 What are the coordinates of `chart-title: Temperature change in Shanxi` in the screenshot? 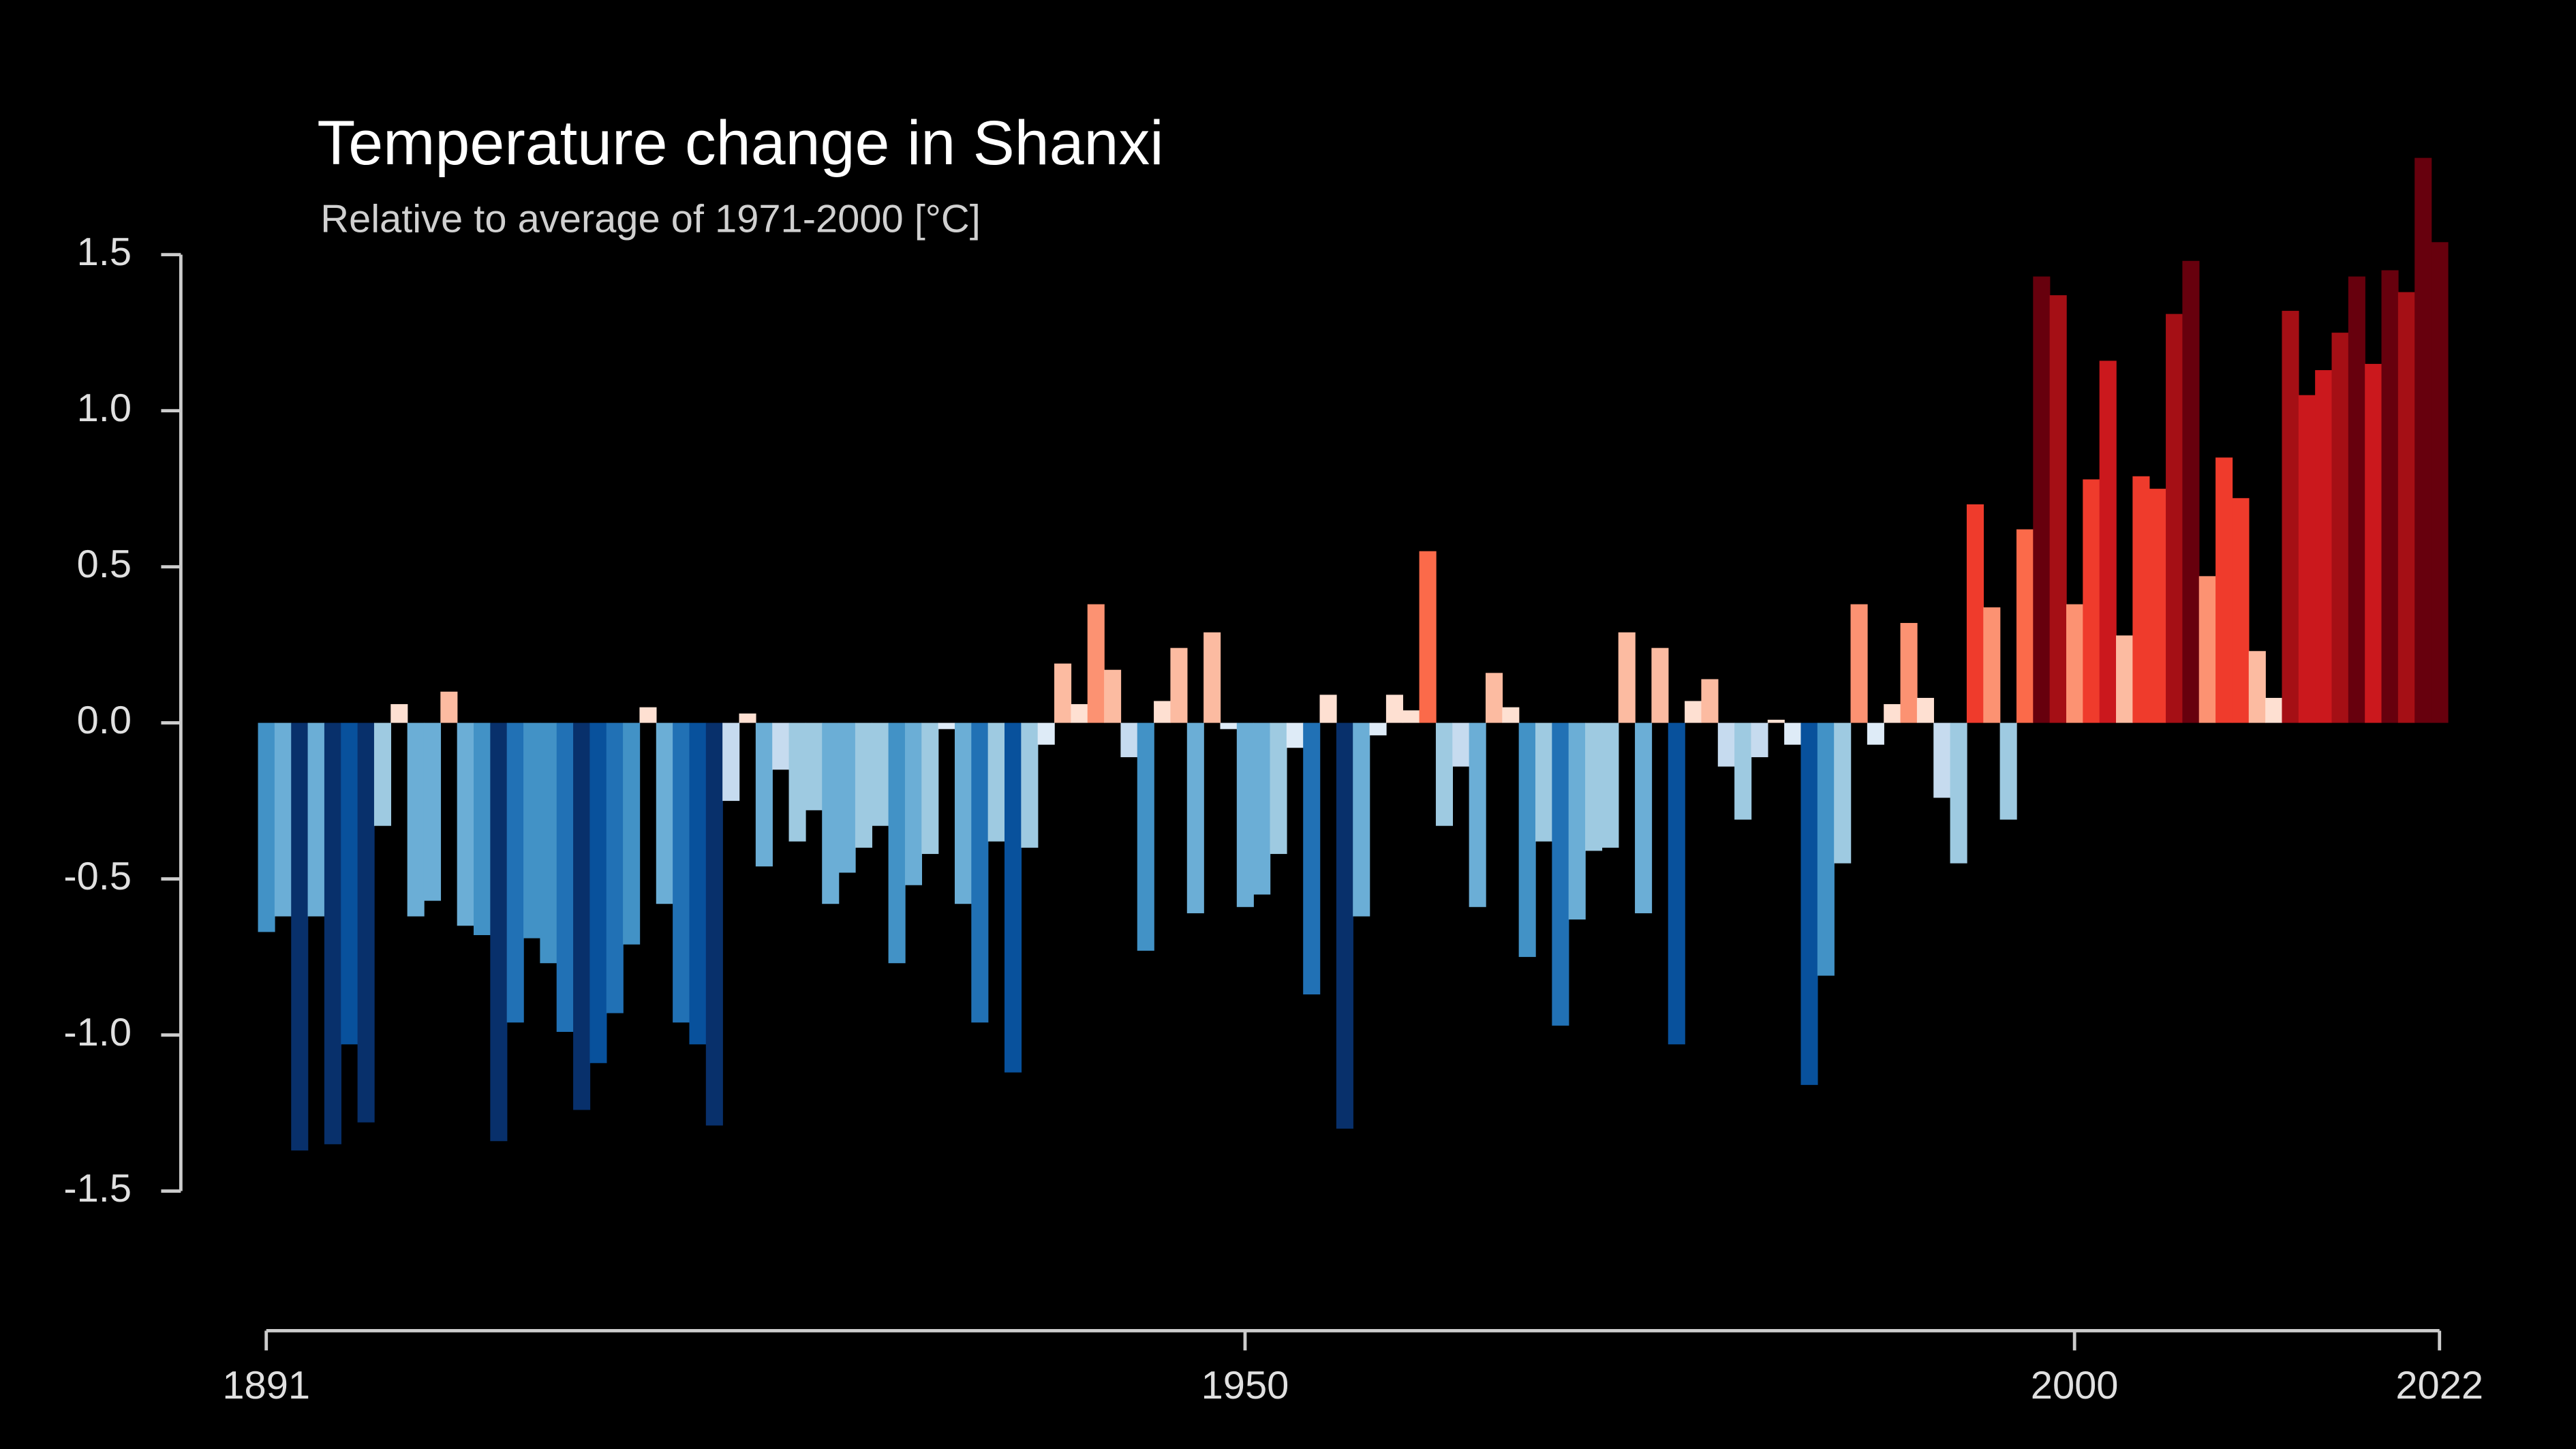 It's located at (740, 143).